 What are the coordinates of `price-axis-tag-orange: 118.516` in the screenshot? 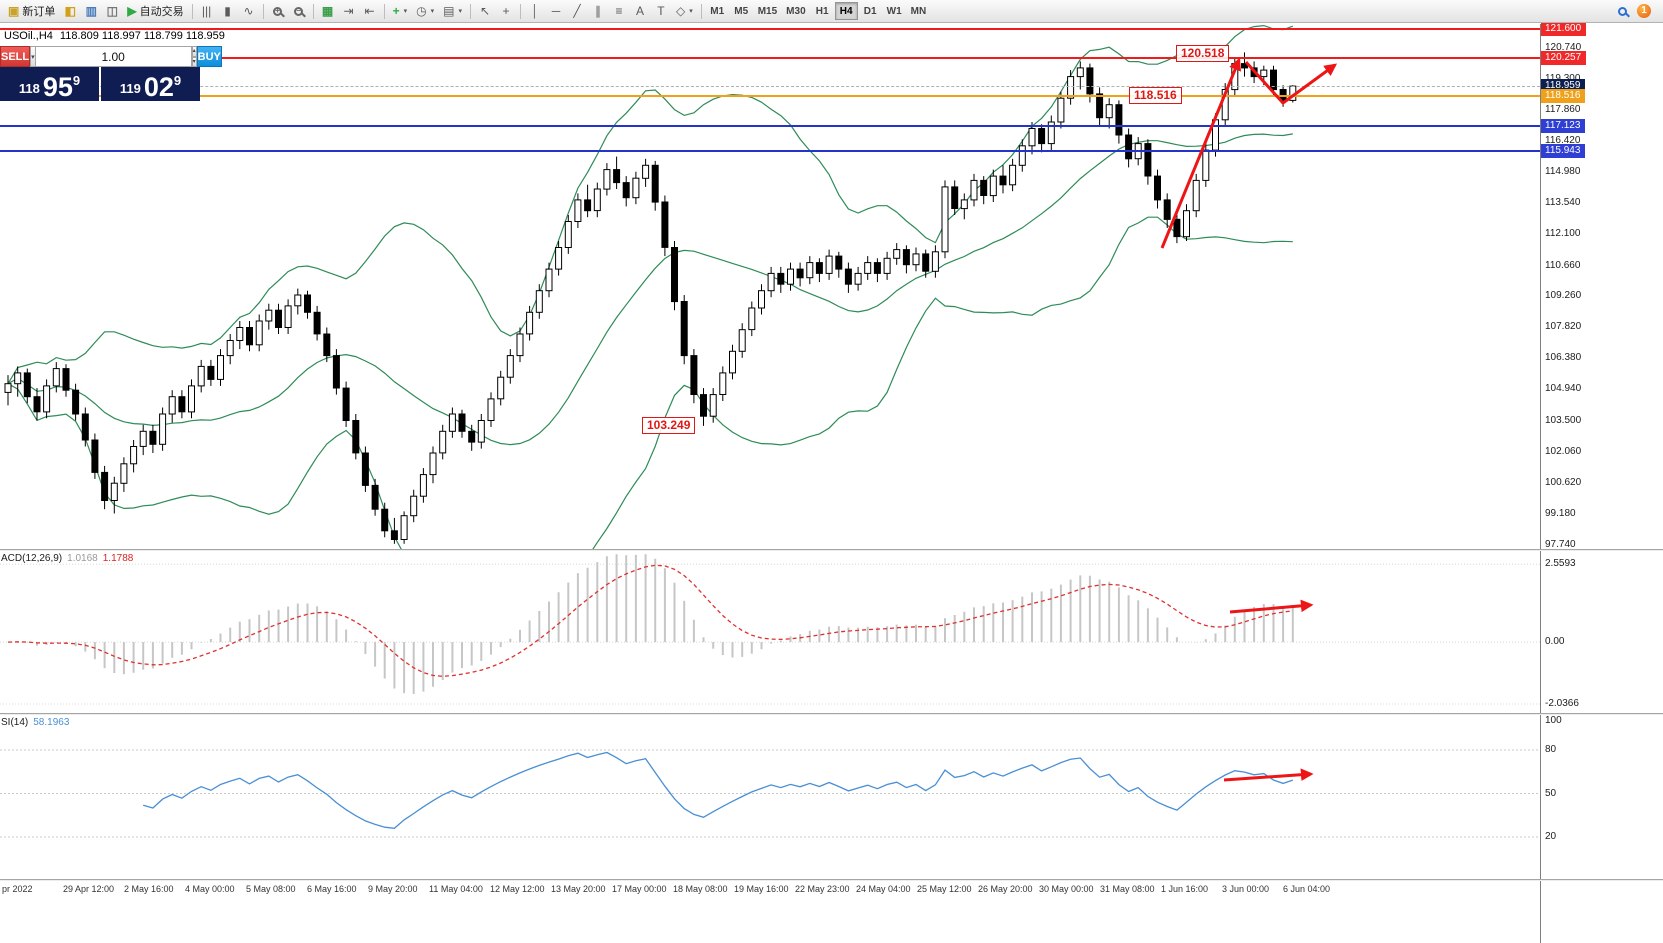 It's located at (1563, 95).